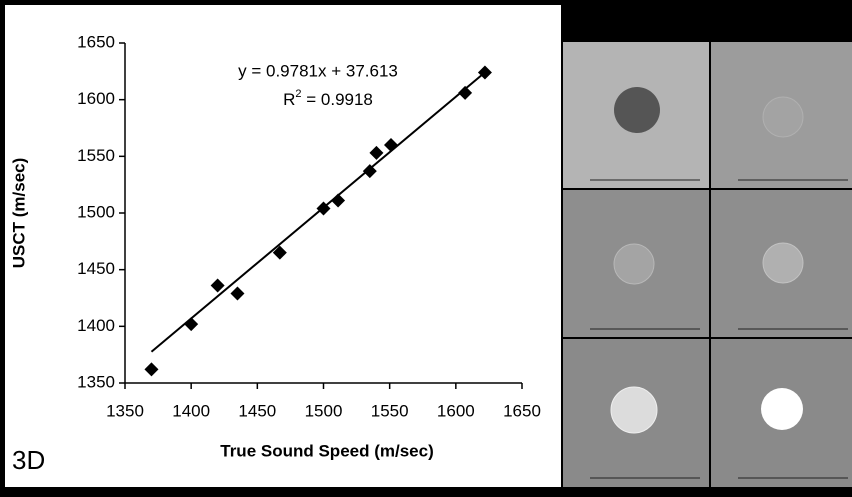  What do you see at coordinates (456, 410) in the screenshot?
I see `x-tick-label: 1600` at bounding box center [456, 410].